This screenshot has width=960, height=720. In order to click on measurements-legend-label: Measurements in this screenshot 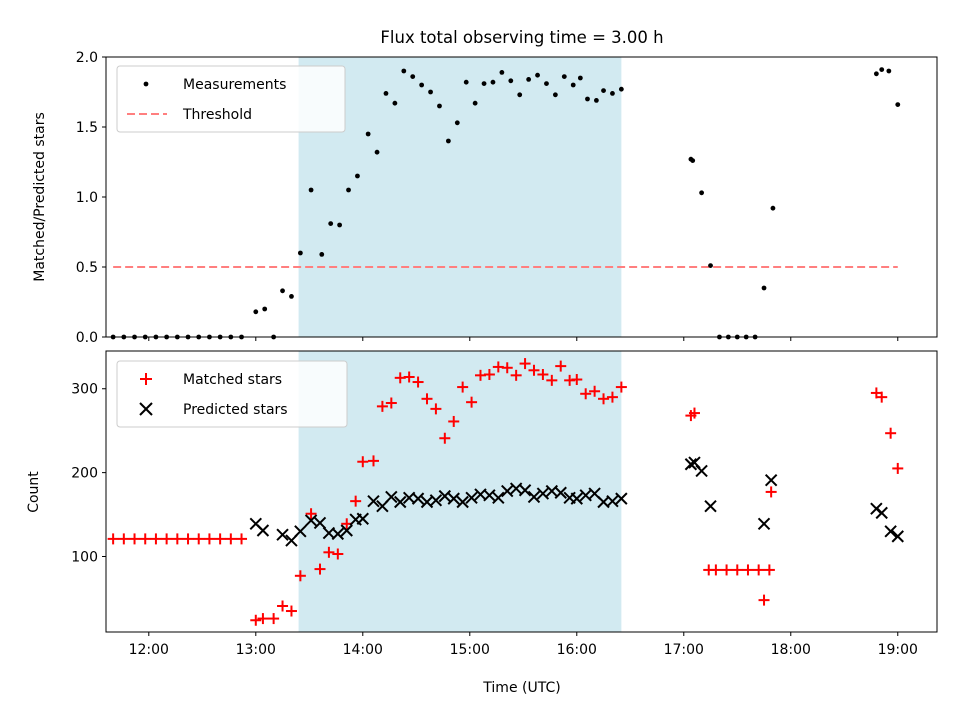, I will do `click(234, 85)`.